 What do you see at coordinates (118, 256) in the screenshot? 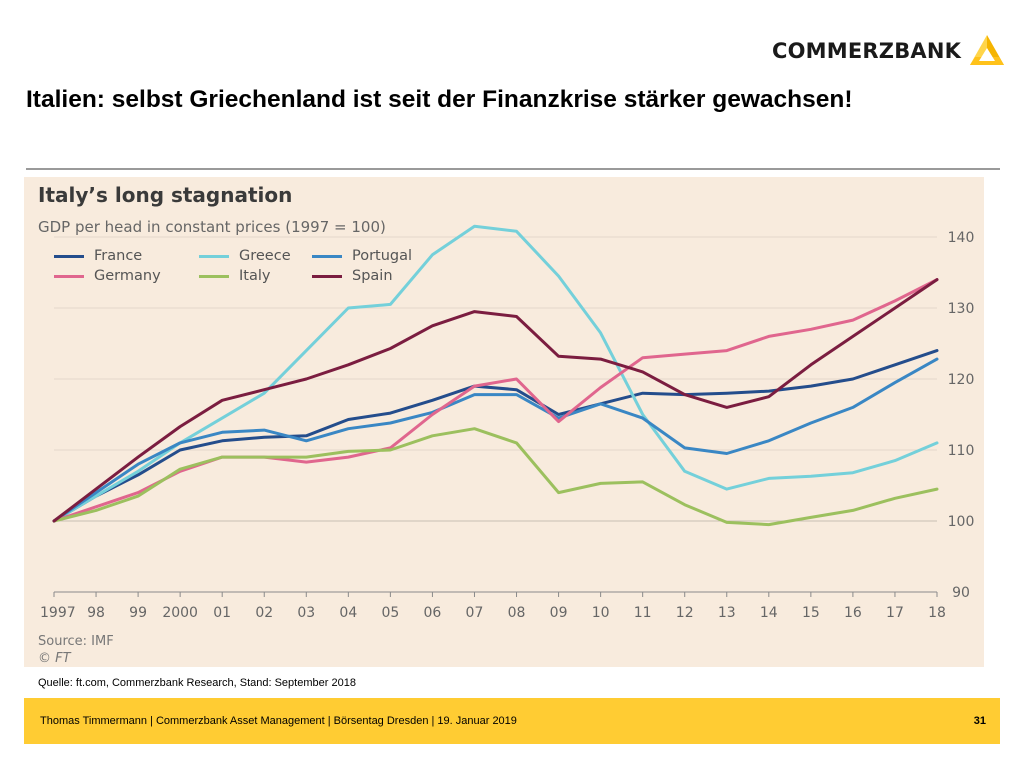
I see `legend-label: France` at bounding box center [118, 256].